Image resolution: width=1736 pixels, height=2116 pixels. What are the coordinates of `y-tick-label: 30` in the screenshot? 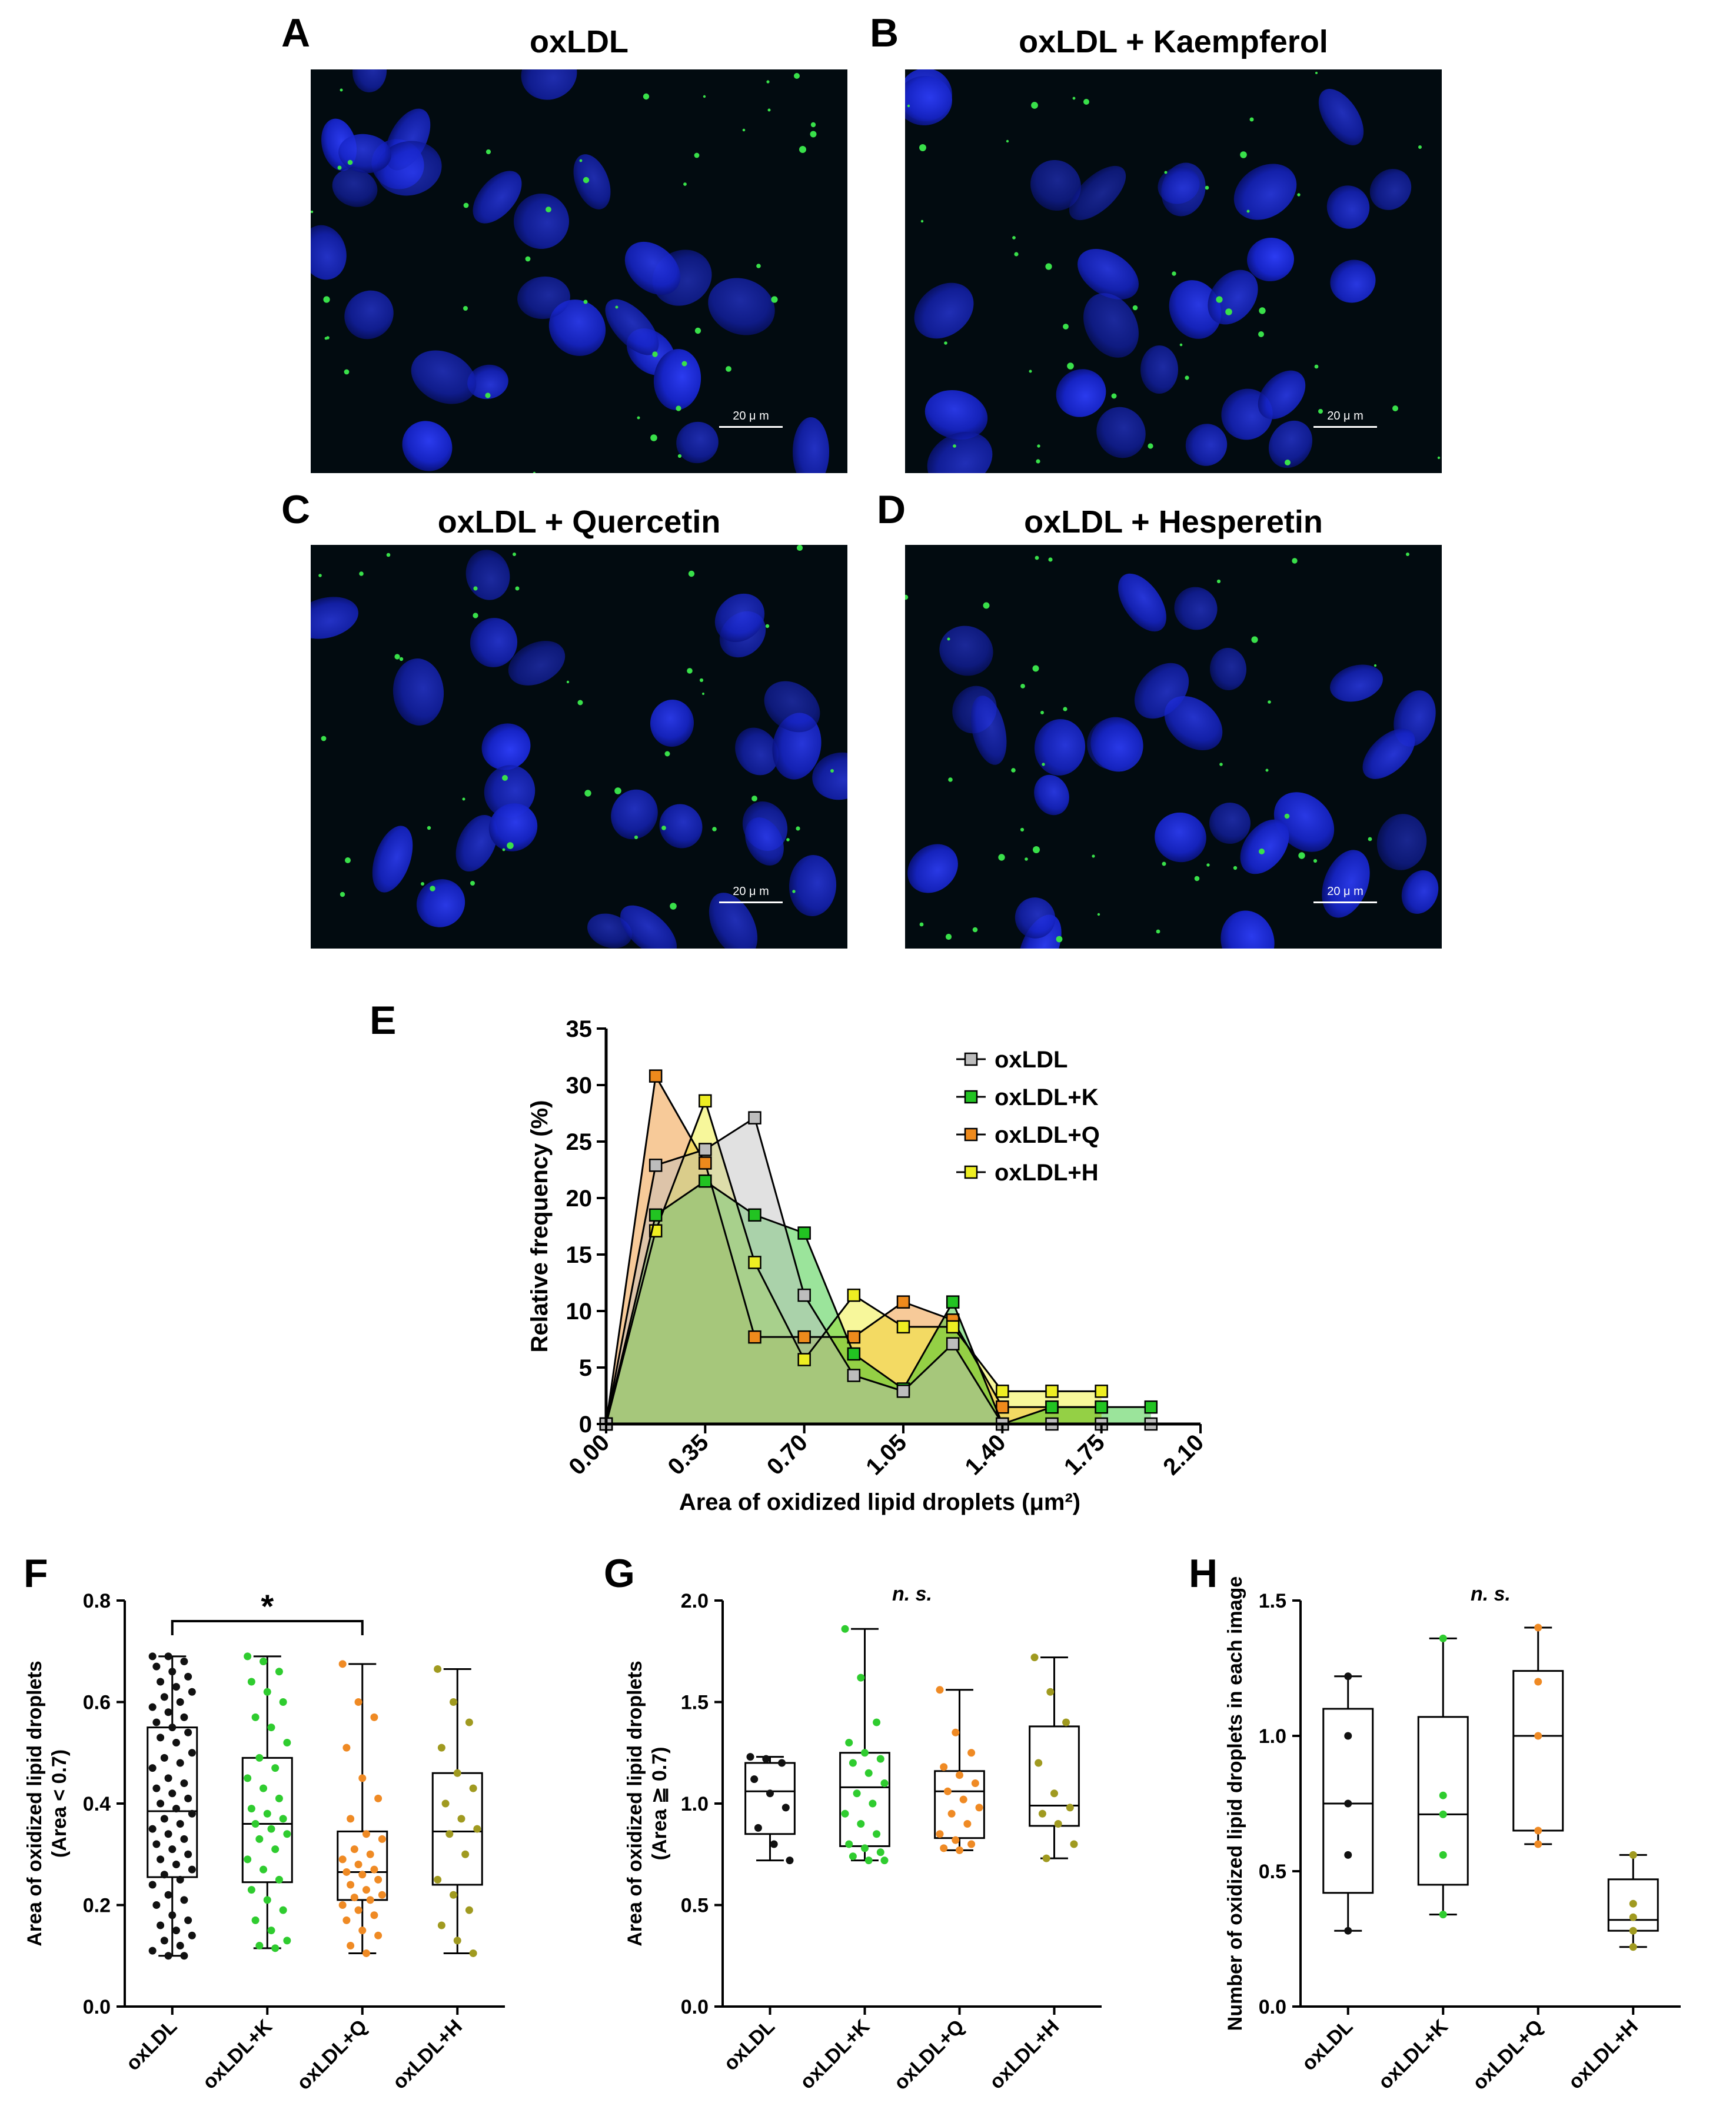 It's located at (580, 1086).